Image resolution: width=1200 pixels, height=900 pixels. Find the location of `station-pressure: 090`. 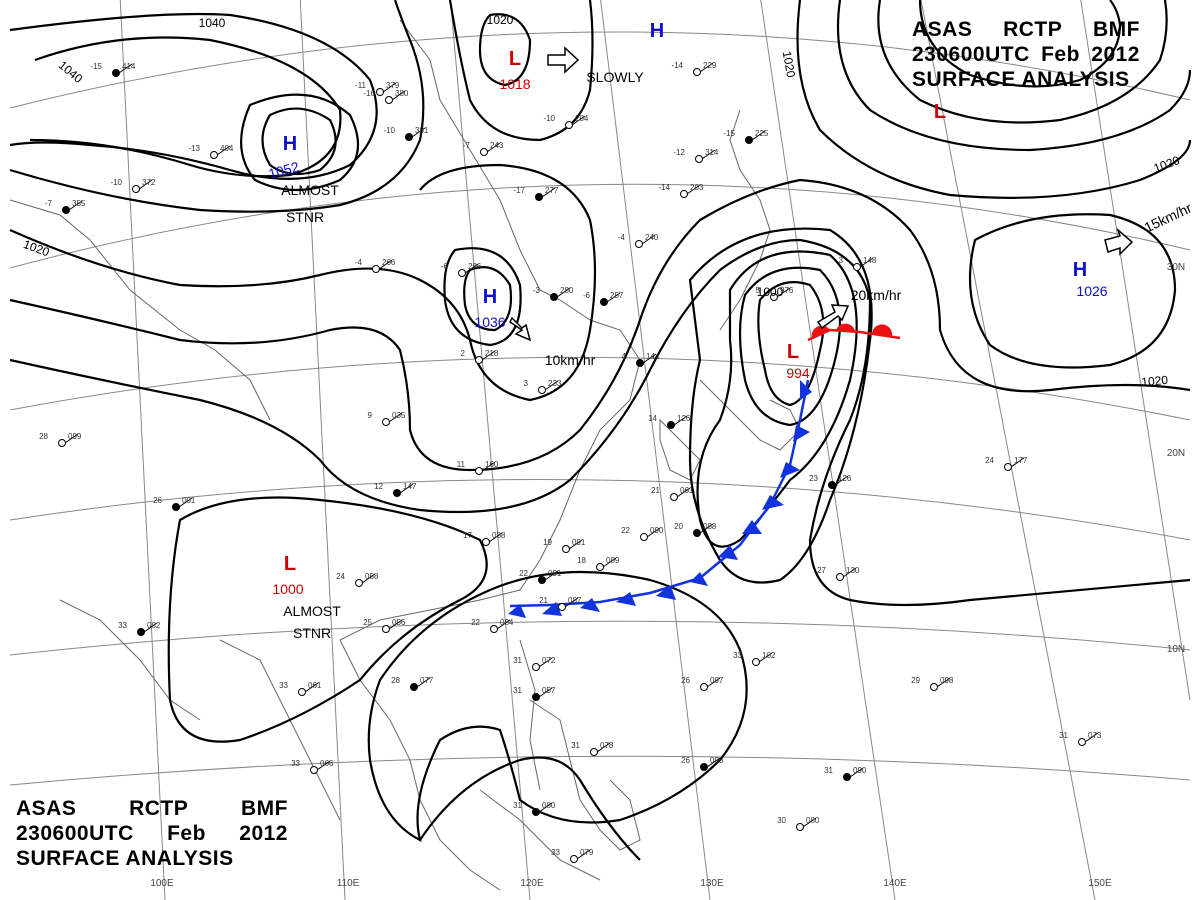

station-pressure: 090 is located at coordinates (657, 530).